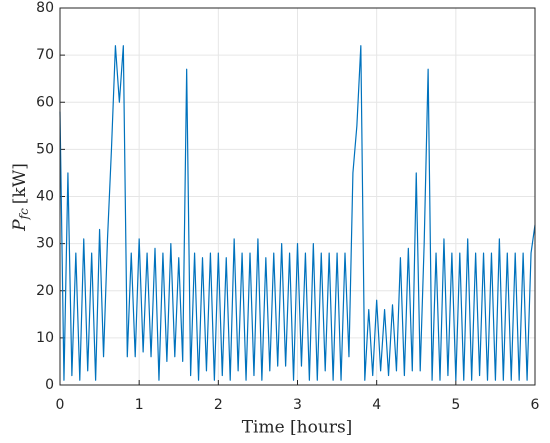  What do you see at coordinates (535, 405) in the screenshot?
I see `x-tick-label: 6` at bounding box center [535, 405].